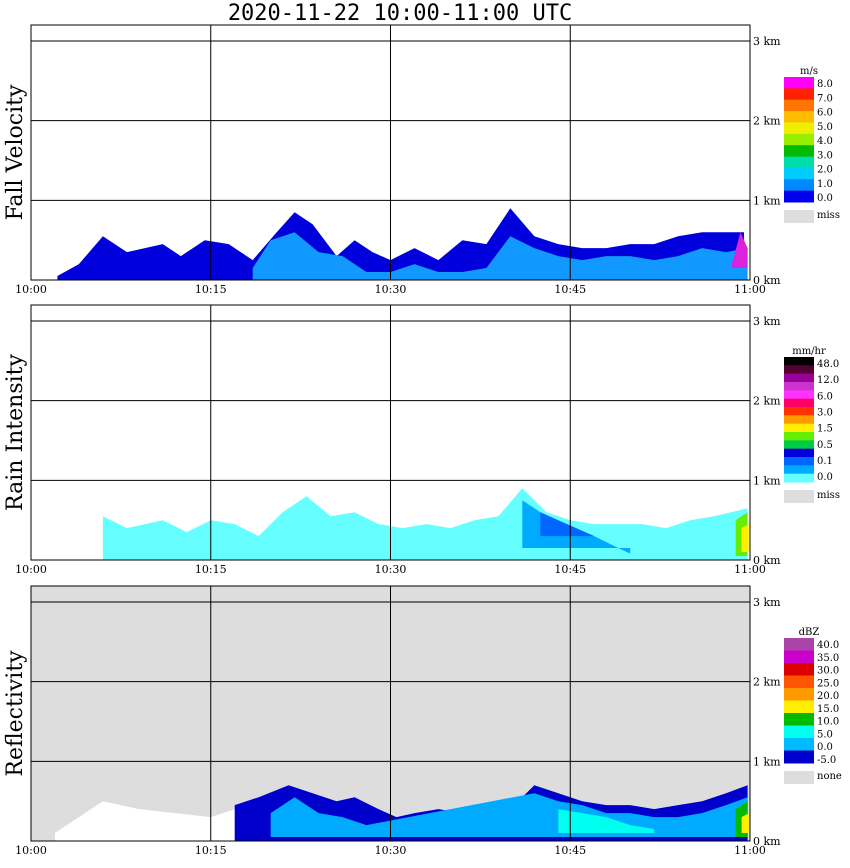 The image size is (850, 868). What do you see at coordinates (829, 776) in the screenshot?
I see `colorbar-missing-label: none` at bounding box center [829, 776].